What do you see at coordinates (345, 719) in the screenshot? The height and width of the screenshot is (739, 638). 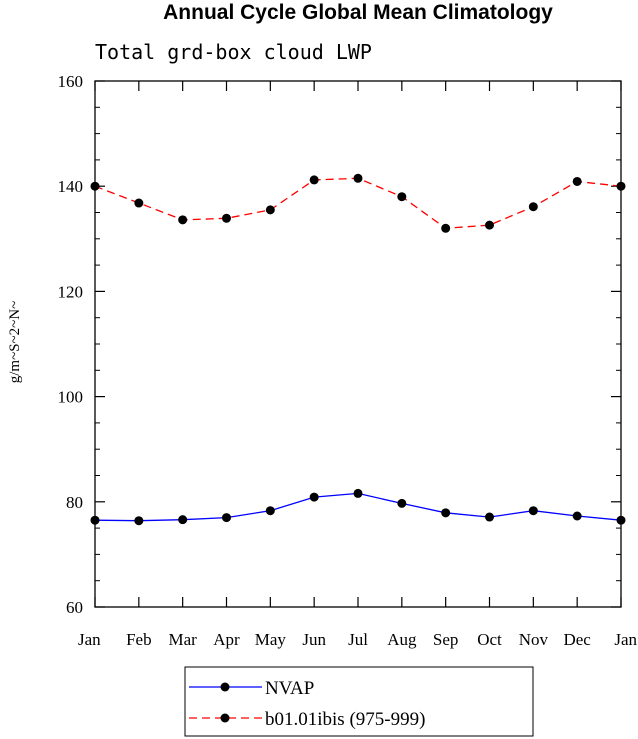 I see `legend-label: b01.01ibis (975-999)` at bounding box center [345, 719].